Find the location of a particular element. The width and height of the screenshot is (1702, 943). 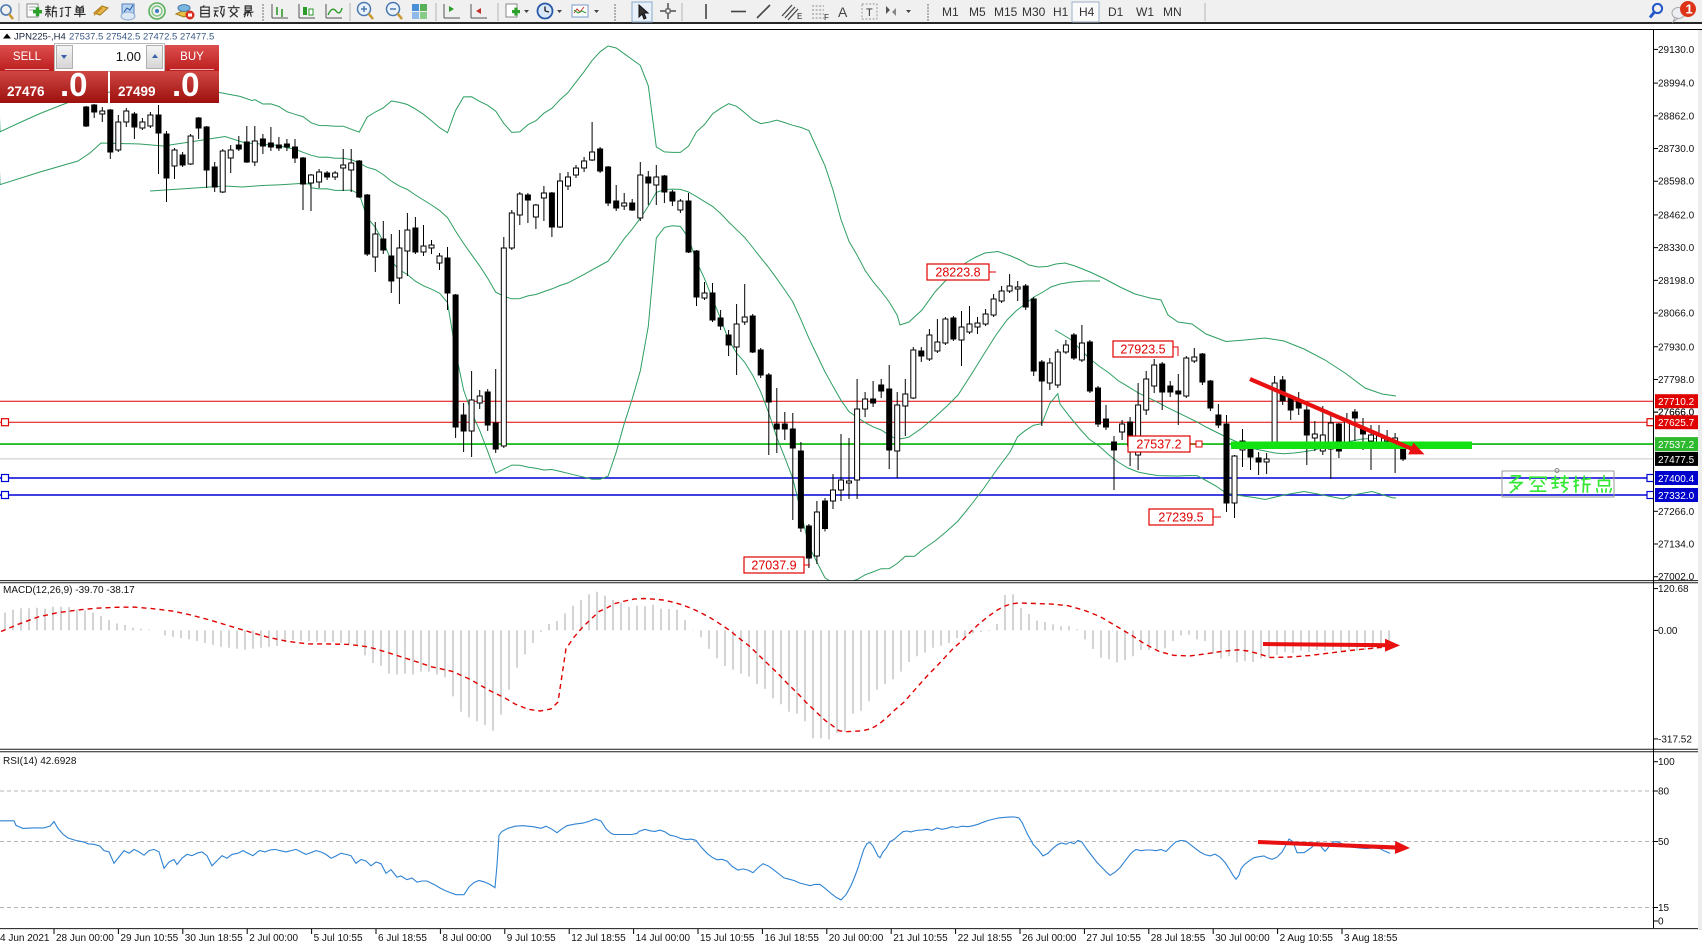

svg-text: 28330.0 is located at coordinates (1676, 248).